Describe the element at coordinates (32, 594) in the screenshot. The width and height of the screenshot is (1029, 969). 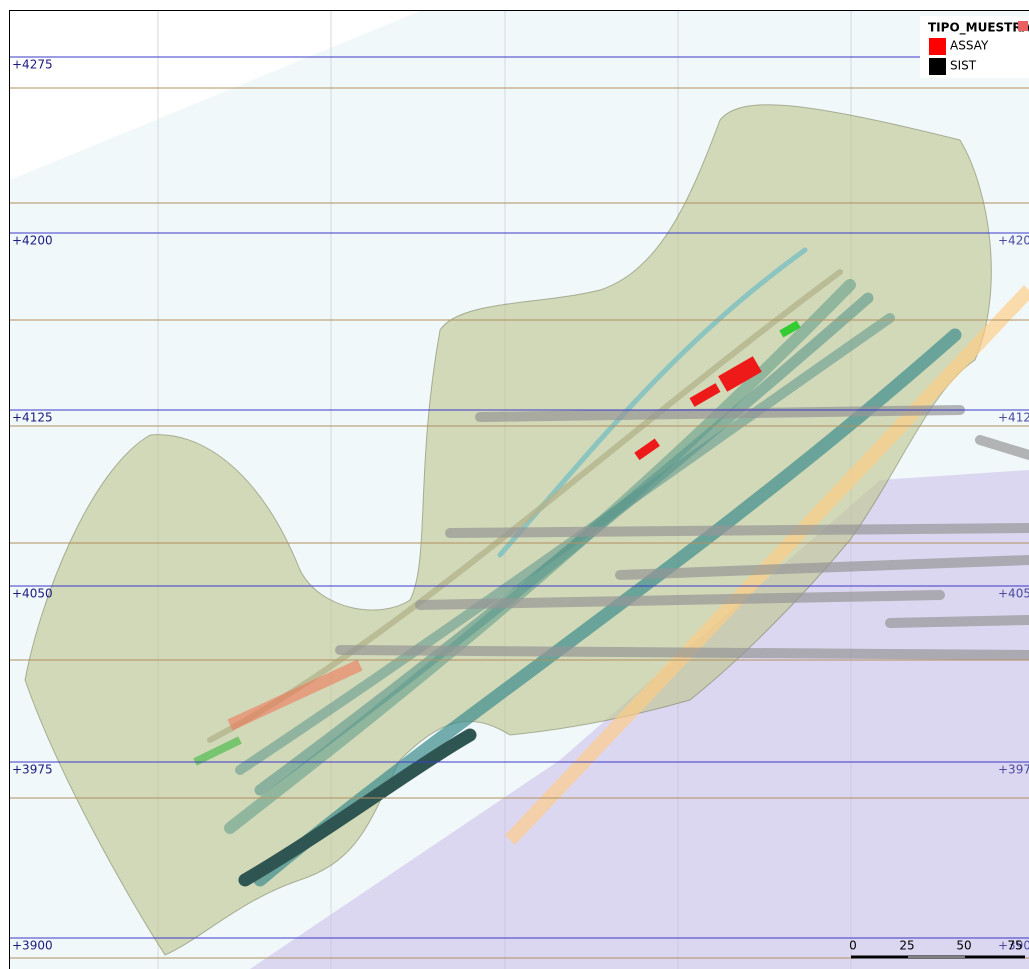
I see `level-label: +4050` at that location.